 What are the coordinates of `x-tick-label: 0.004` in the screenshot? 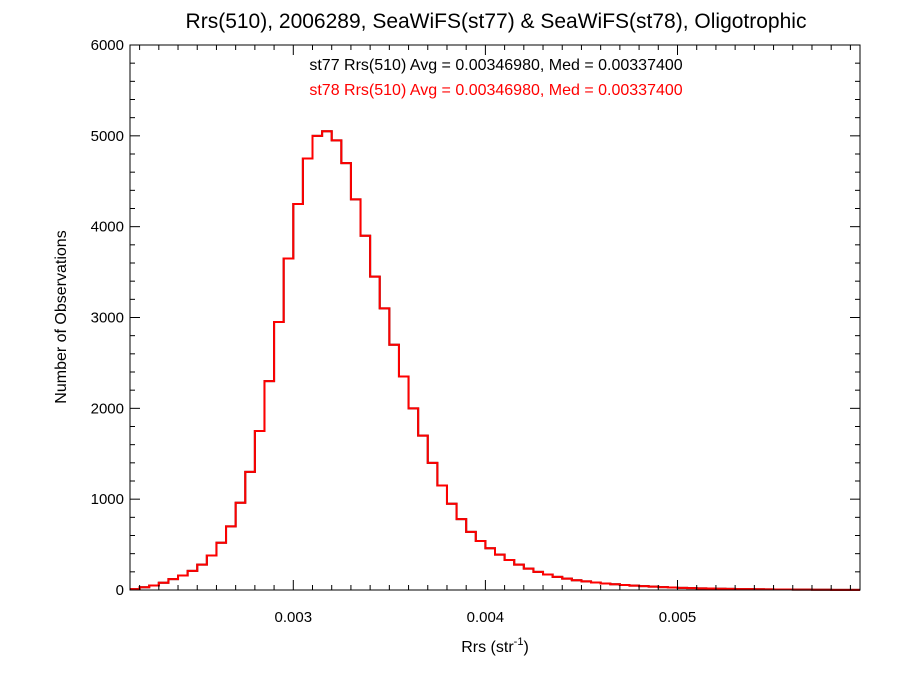 It's located at (486, 617).